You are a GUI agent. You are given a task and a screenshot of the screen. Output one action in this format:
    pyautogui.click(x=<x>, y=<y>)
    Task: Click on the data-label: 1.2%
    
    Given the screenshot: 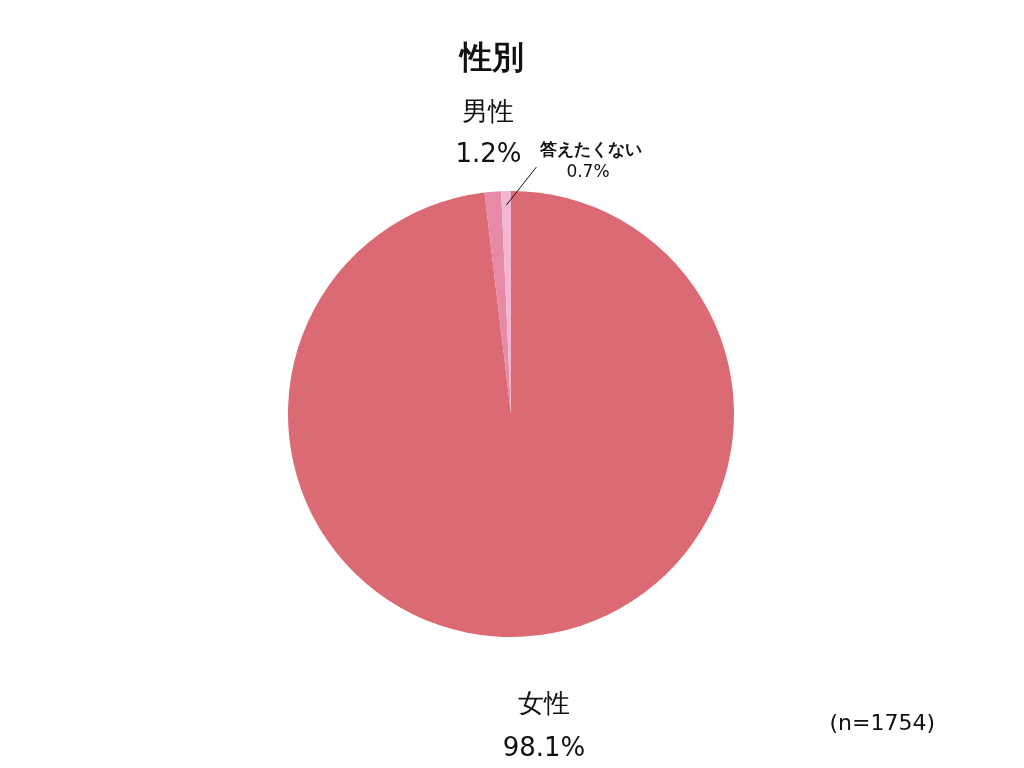 What is the action you would take?
    pyautogui.click(x=488, y=153)
    